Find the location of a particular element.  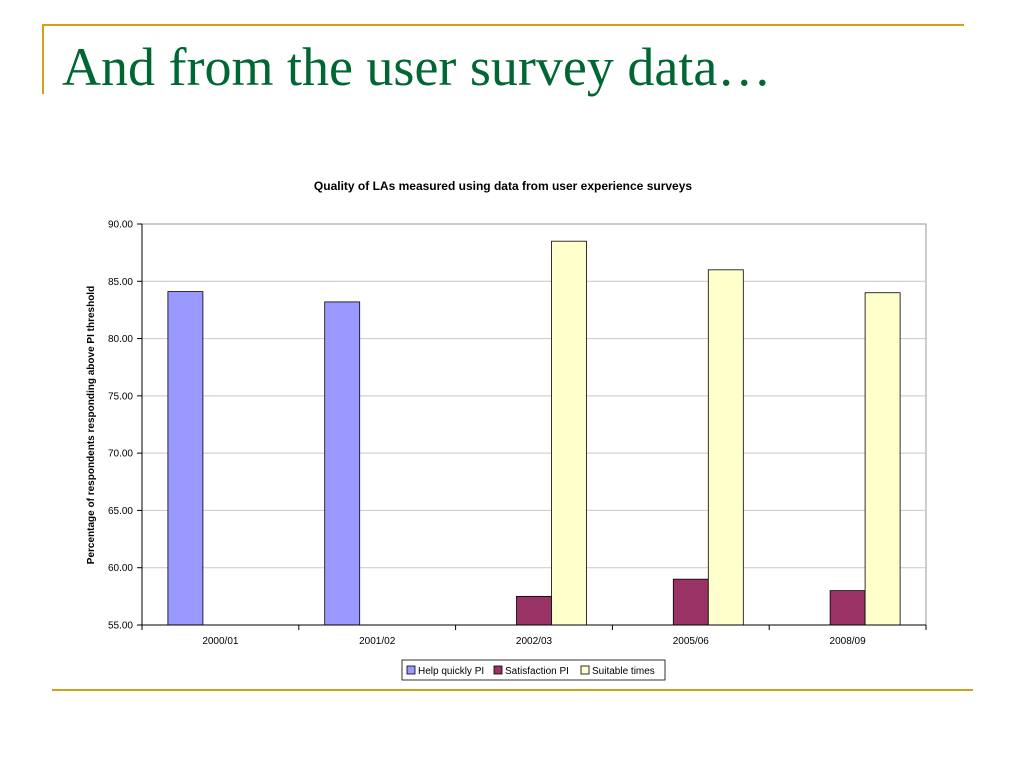

x-tick-label: 2002/03 is located at coordinates (534, 641).